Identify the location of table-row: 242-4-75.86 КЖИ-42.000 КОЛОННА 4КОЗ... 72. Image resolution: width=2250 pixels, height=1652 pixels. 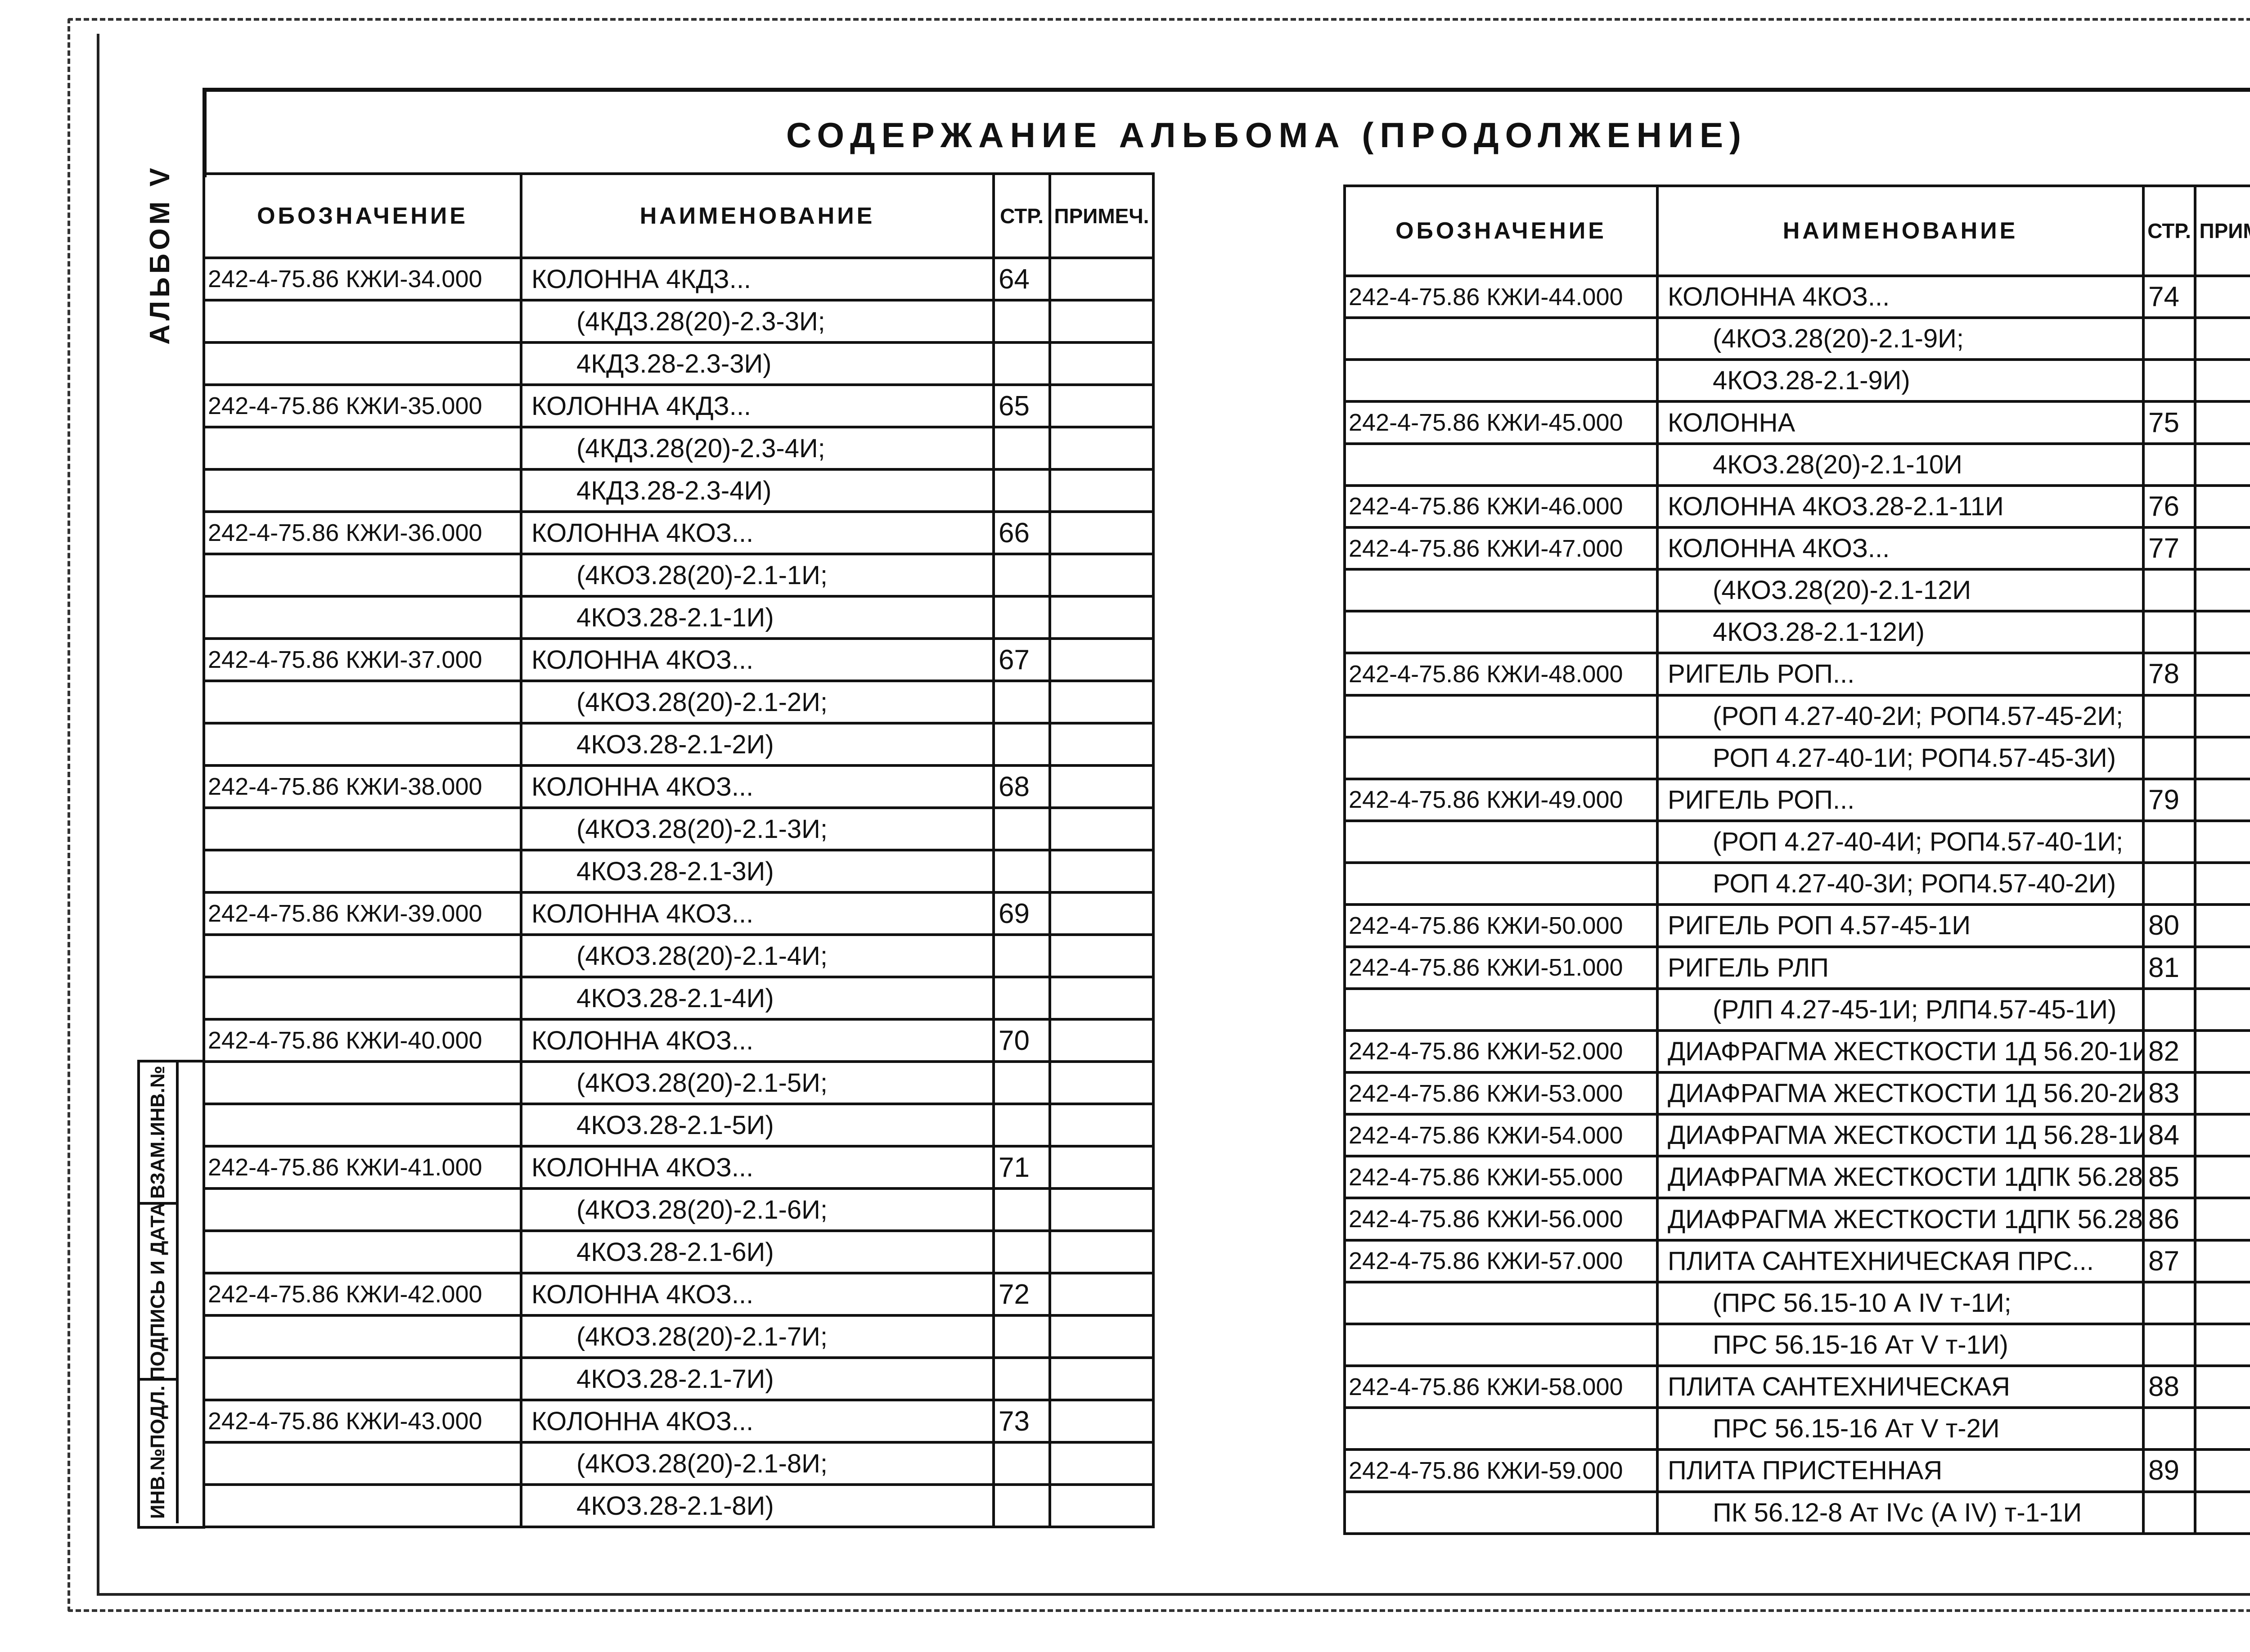
(678, 1294).